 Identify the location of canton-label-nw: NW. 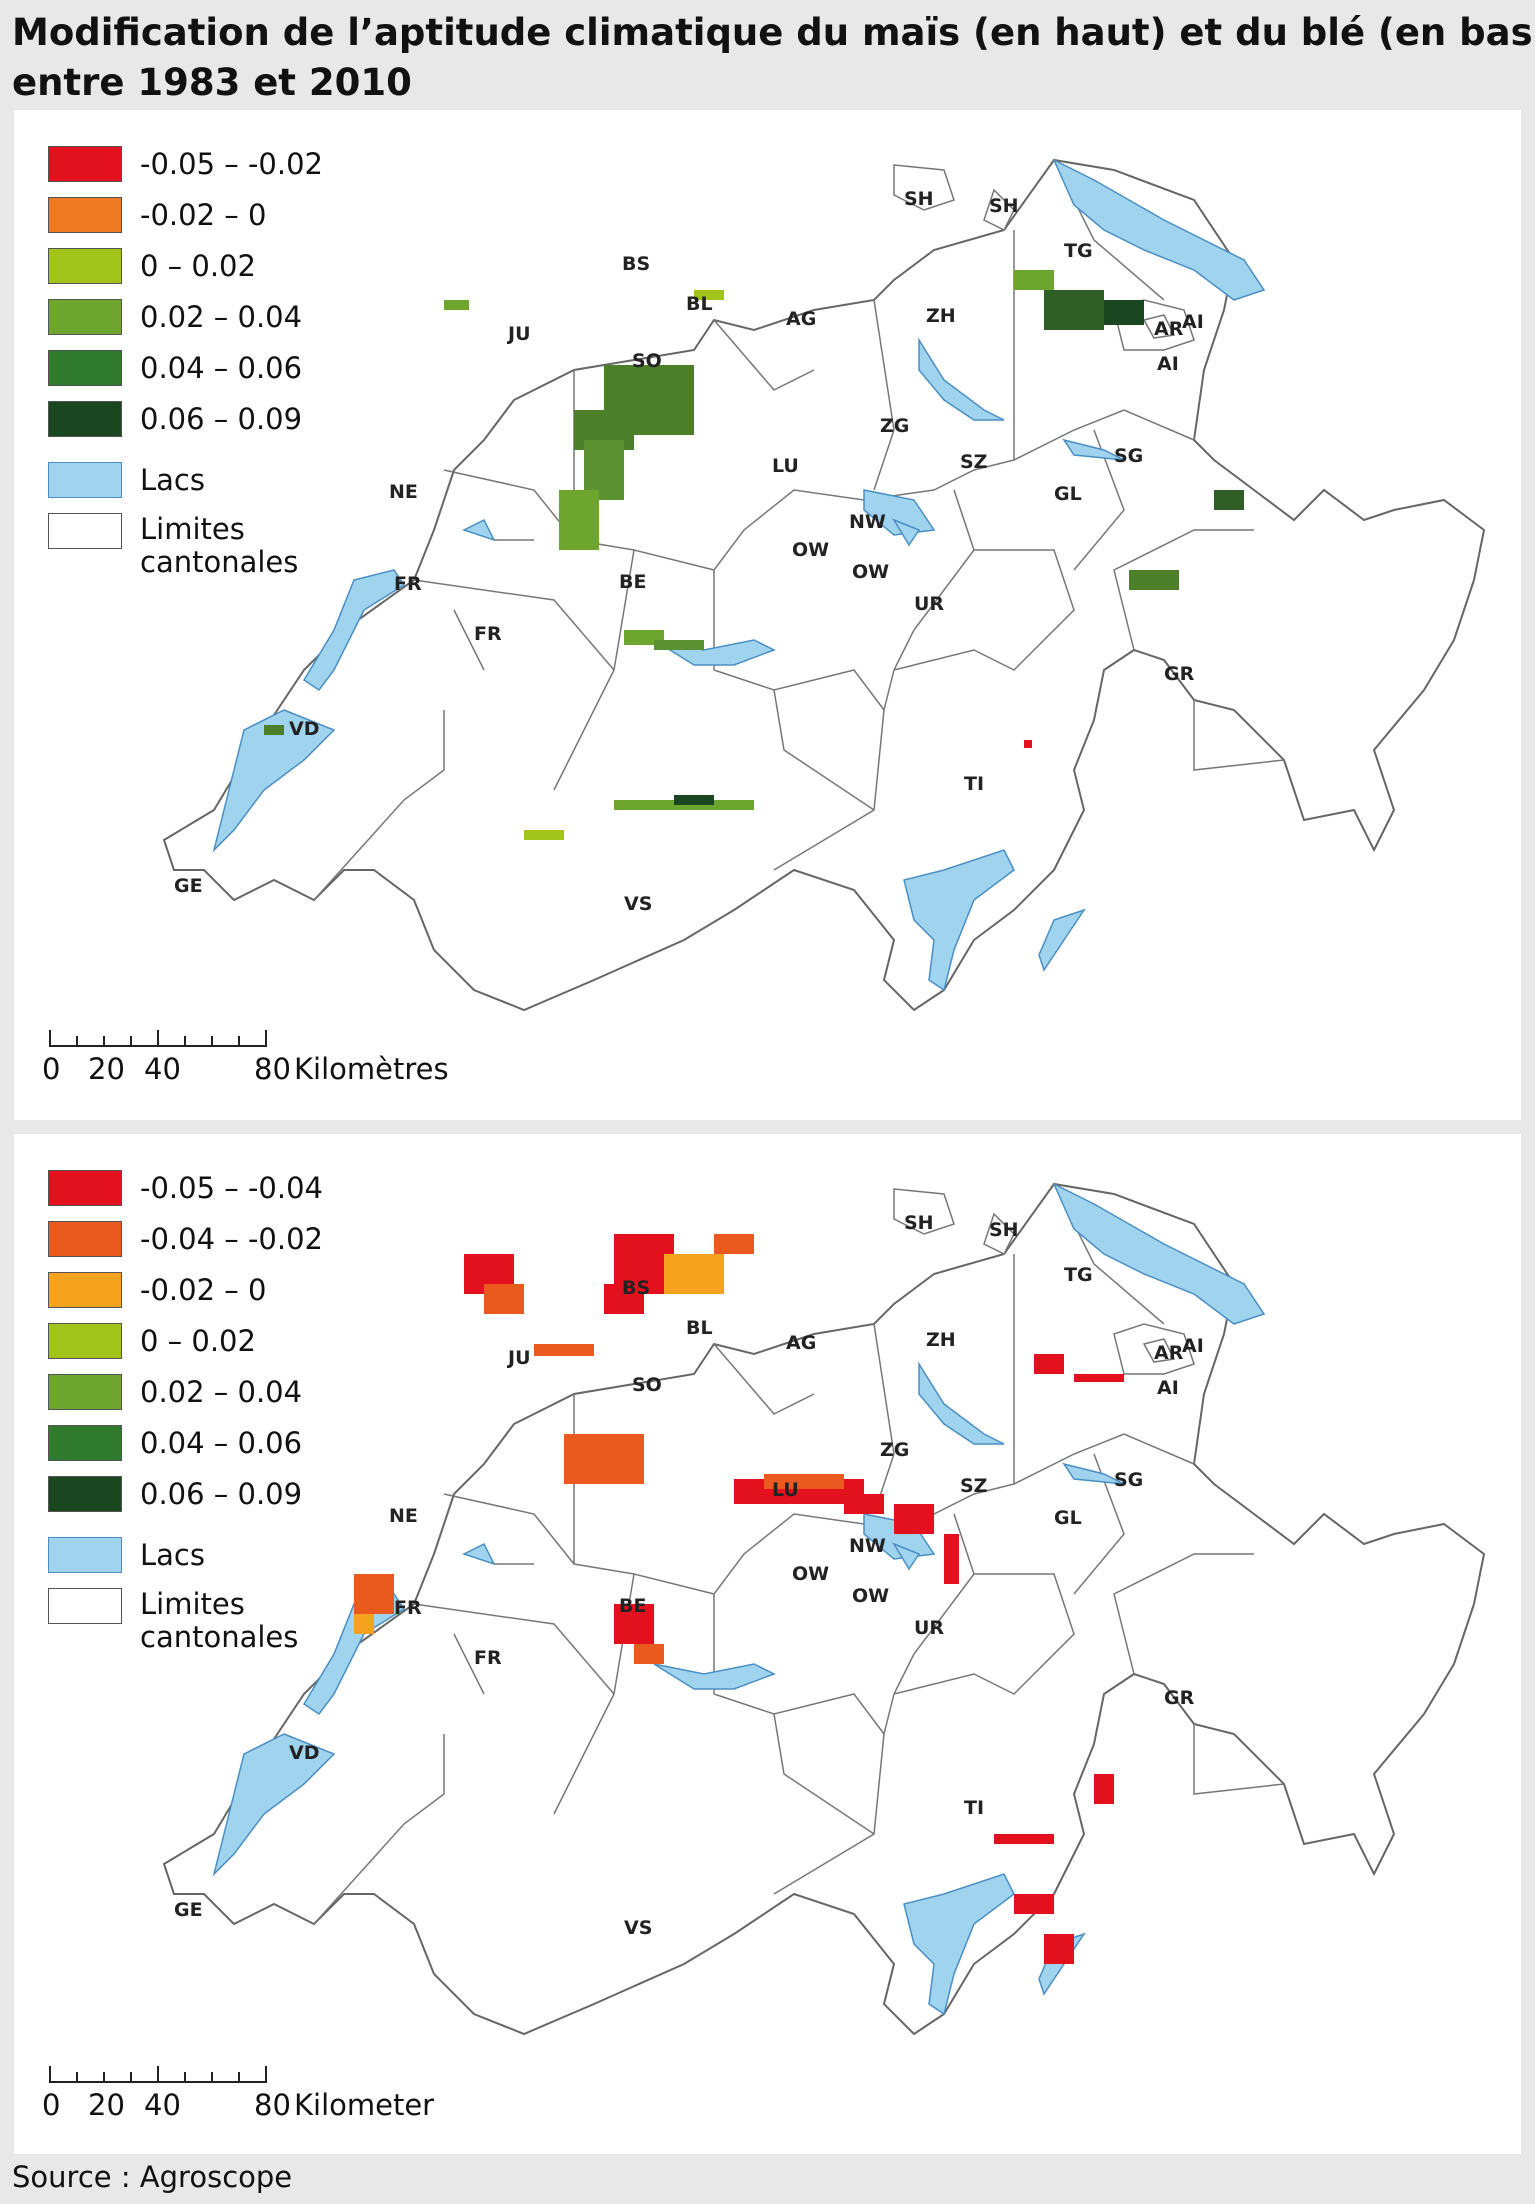
(867, 522).